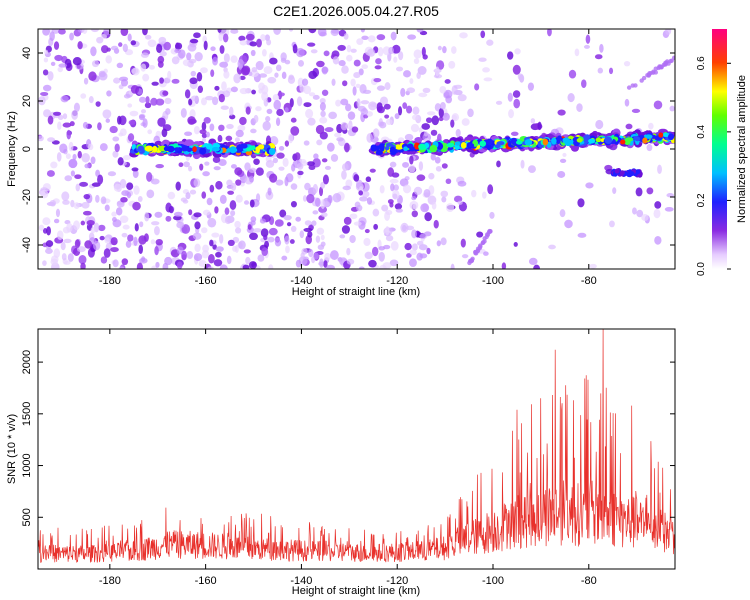 The image size is (750, 600). Describe the element at coordinates (650, 73) in the screenshot. I see `spectrogram-streak-blob` at that location.